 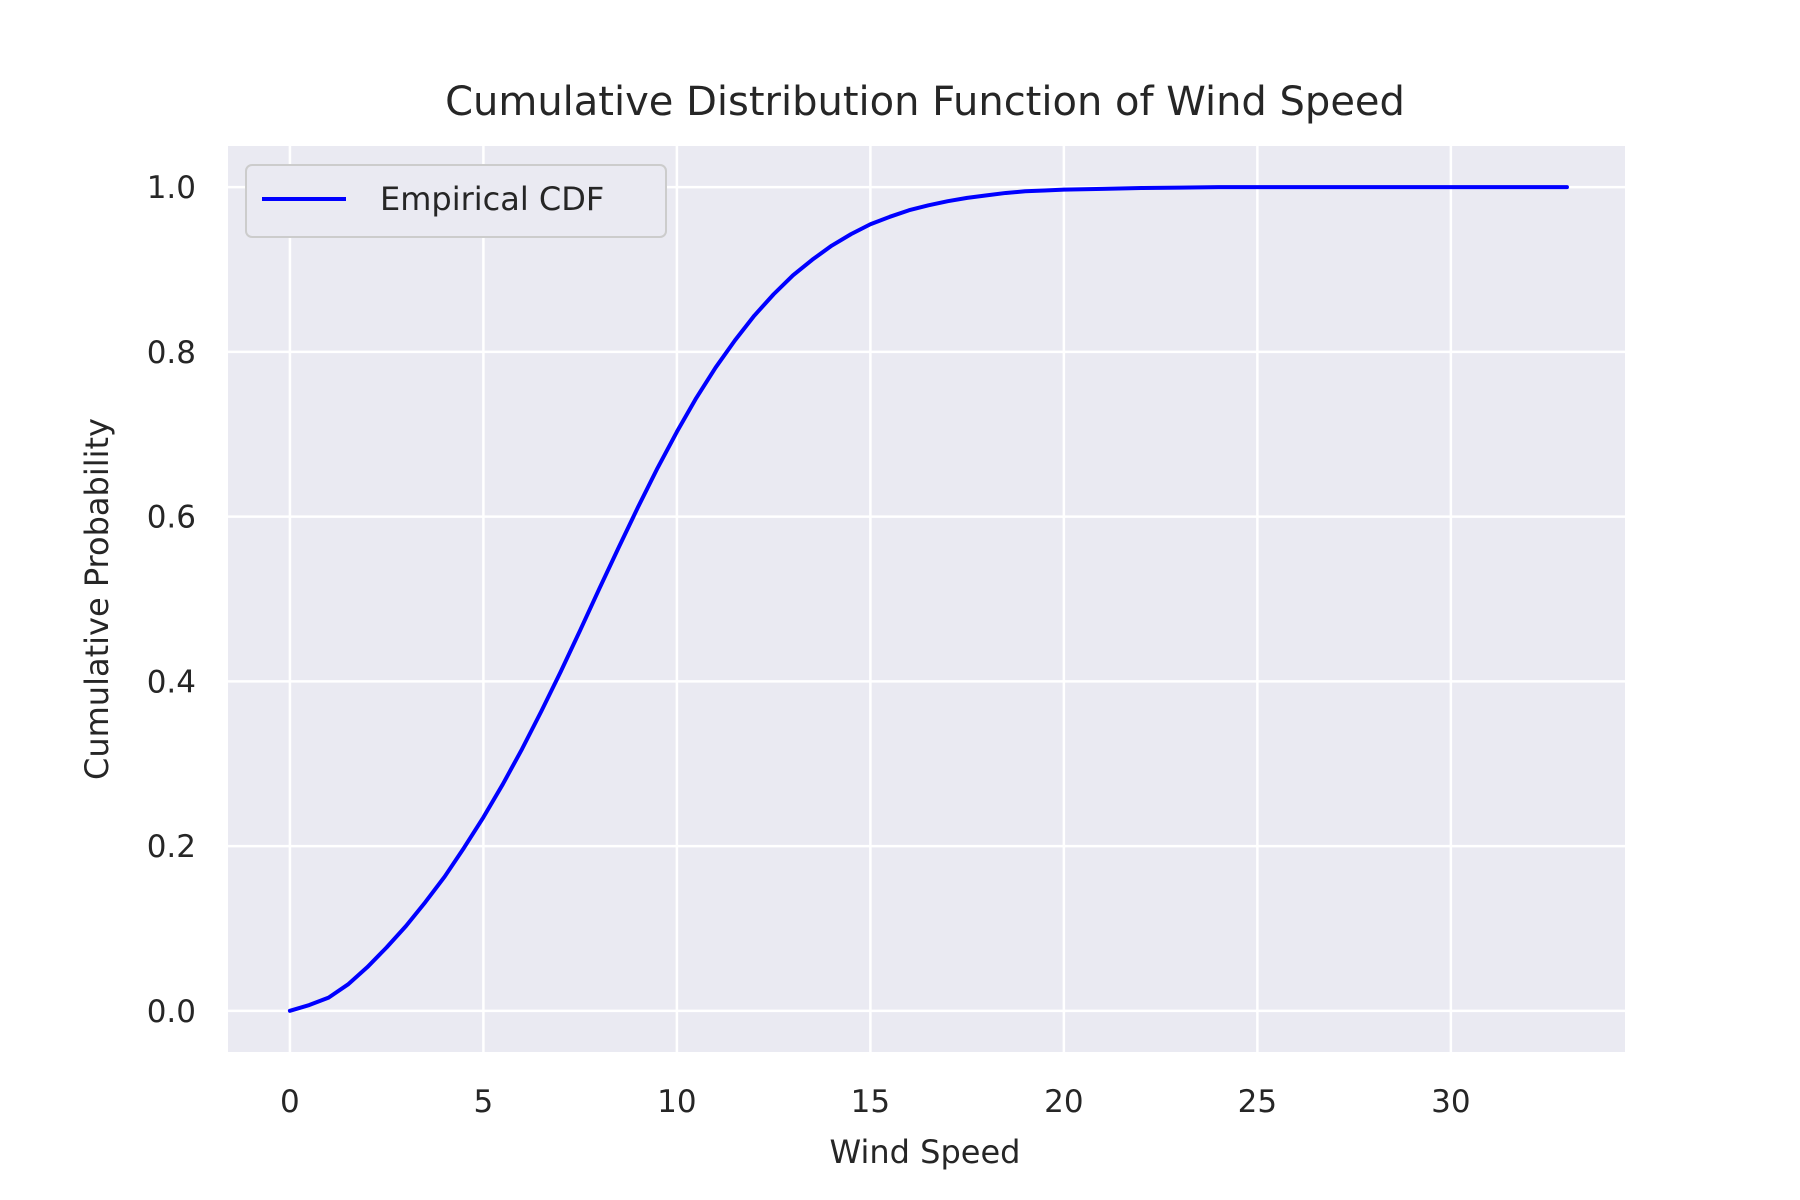 I want to click on legend: Empirical CDF, so click(x=456, y=201).